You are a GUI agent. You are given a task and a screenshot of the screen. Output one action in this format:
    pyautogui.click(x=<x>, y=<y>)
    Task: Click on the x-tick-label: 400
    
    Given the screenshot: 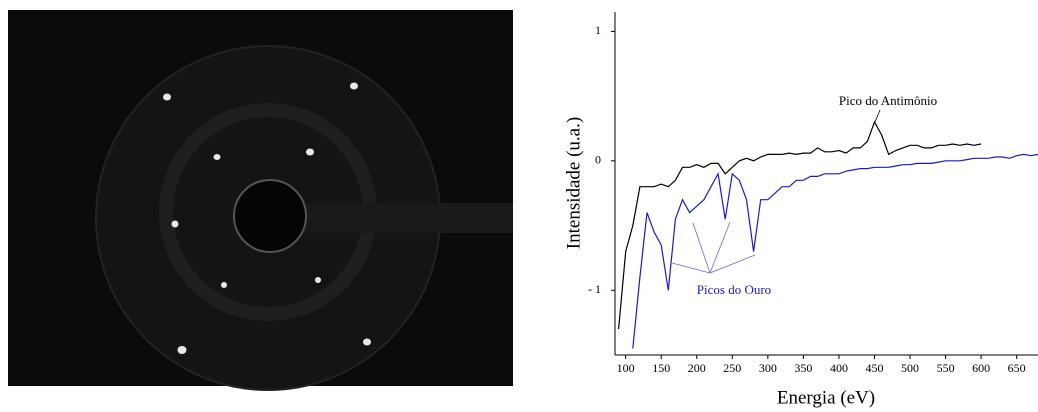 What is the action you would take?
    pyautogui.click(x=839, y=368)
    